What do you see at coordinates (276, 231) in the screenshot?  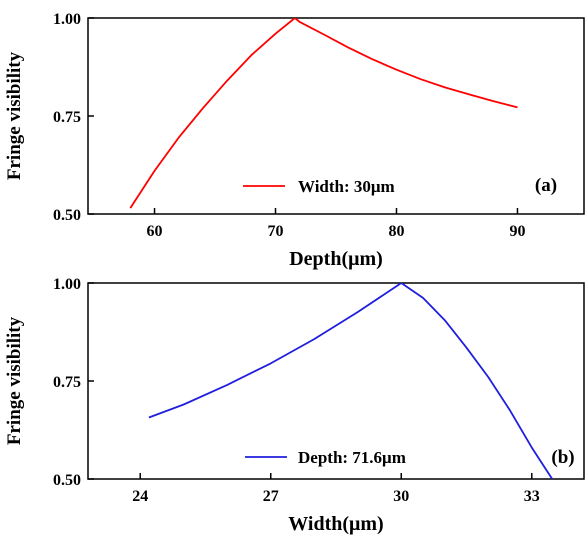 I see `x-tick-label: 70` at bounding box center [276, 231].